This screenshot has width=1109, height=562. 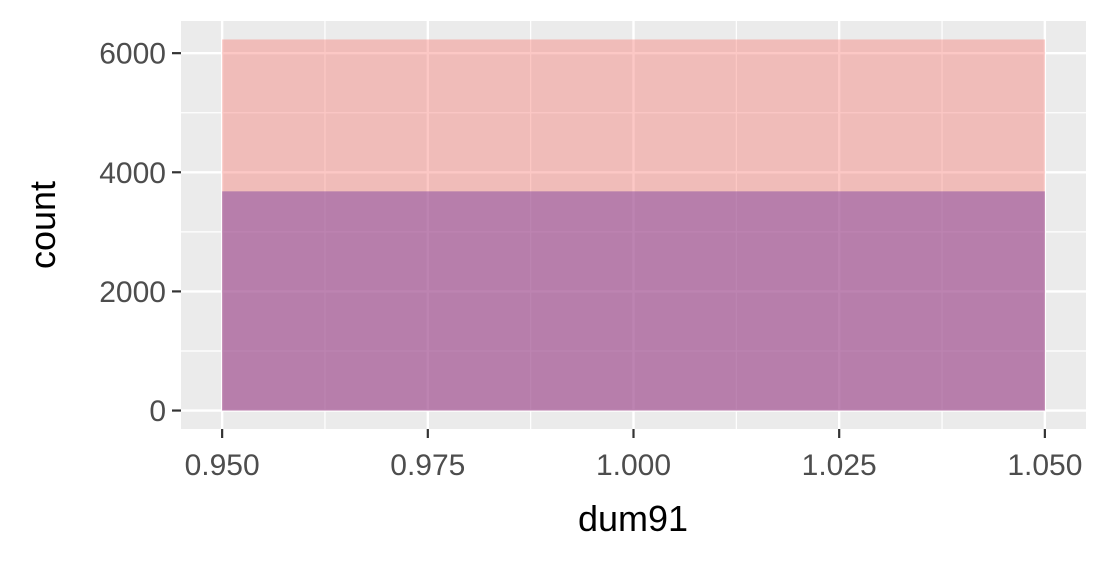 What do you see at coordinates (1044, 465) in the screenshot?
I see `x-tick-label: 1.050` at bounding box center [1044, 465].